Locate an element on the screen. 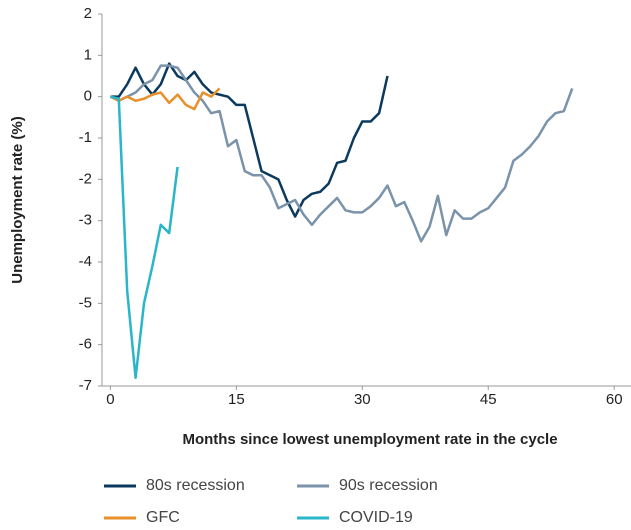  y-tick-label: -1 is located at coordinates (85, 137).